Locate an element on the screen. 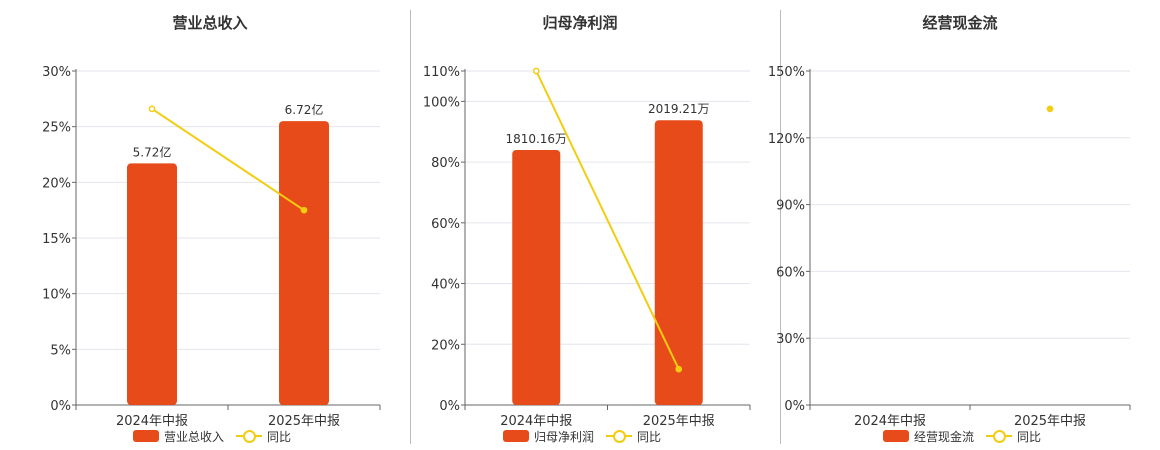 The width and height of the screenshot is (1160, 450). y-tick-label: 90% is located at coordinates (790, 206).